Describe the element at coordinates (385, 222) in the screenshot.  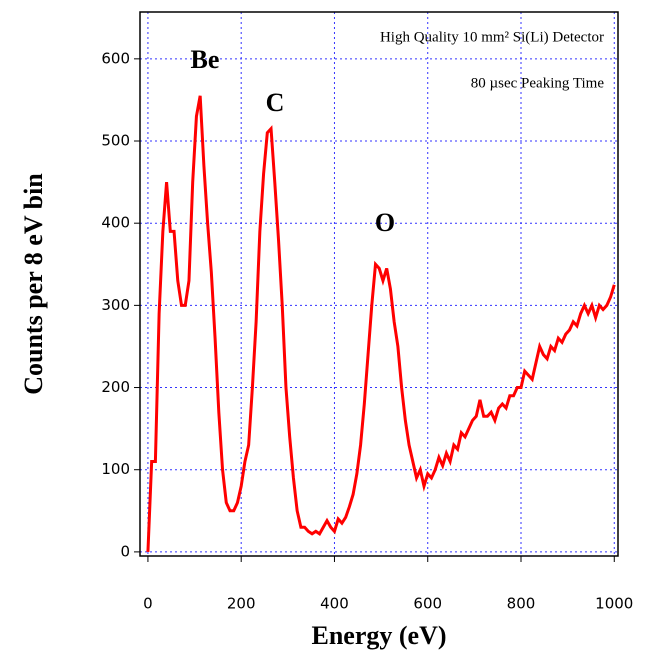
I see `annotation: O` at that location.